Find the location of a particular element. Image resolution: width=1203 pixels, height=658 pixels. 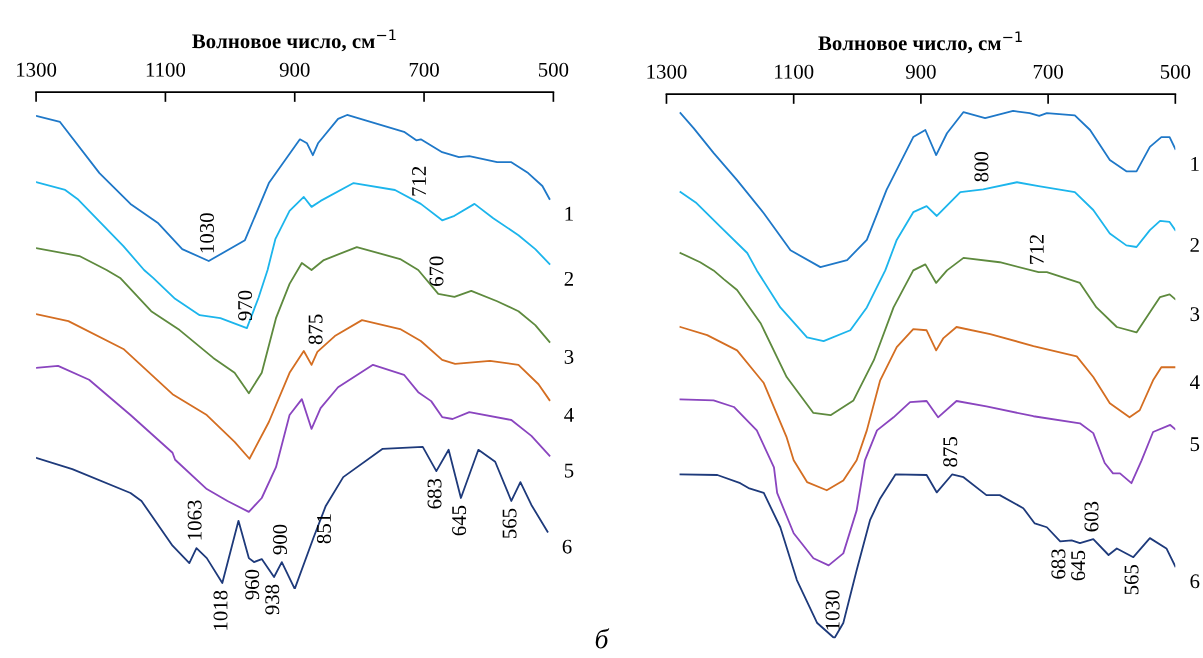

annotation: 1063 is located at coordinates (194, 520).